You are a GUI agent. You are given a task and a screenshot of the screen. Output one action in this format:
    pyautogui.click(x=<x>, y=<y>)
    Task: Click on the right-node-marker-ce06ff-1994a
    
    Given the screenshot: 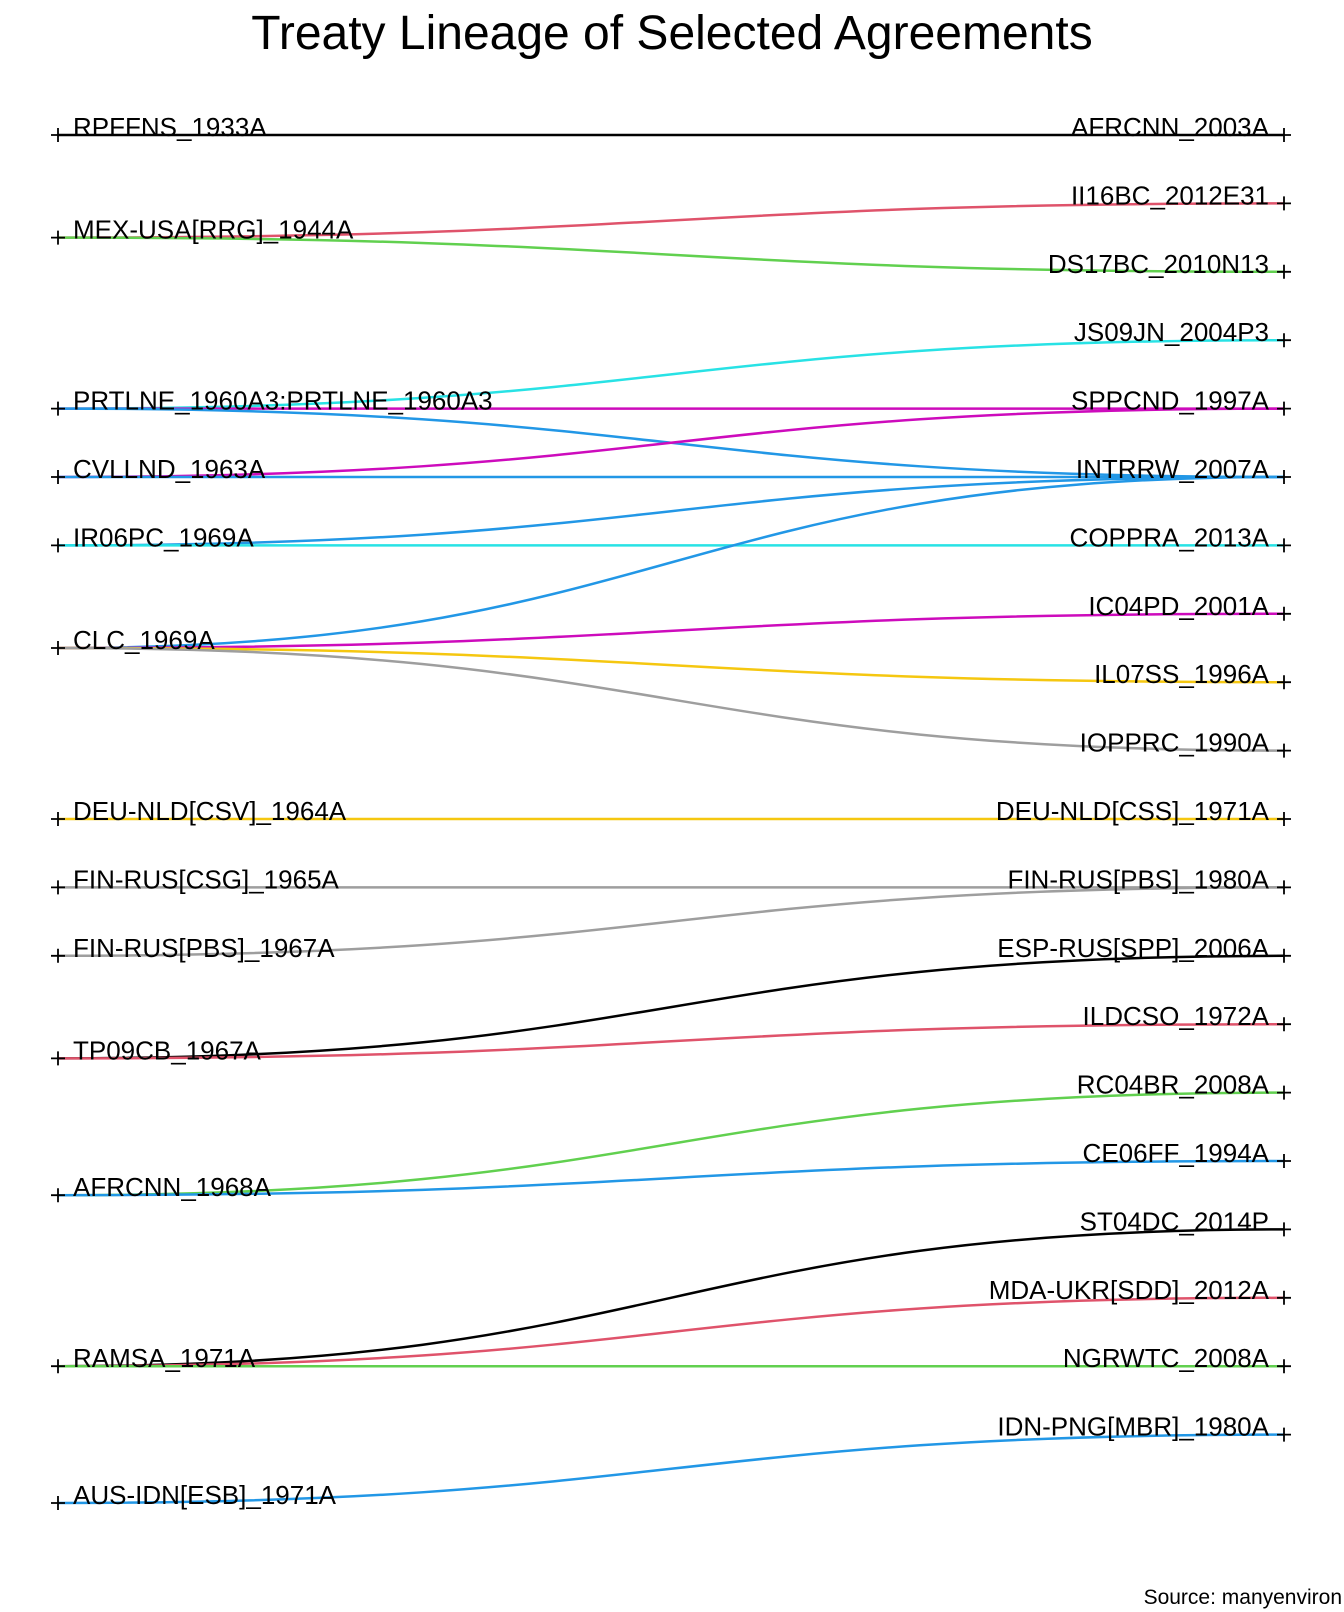 What is the action you would take?
    pyautogui.click(x=1284, y=1161)
    